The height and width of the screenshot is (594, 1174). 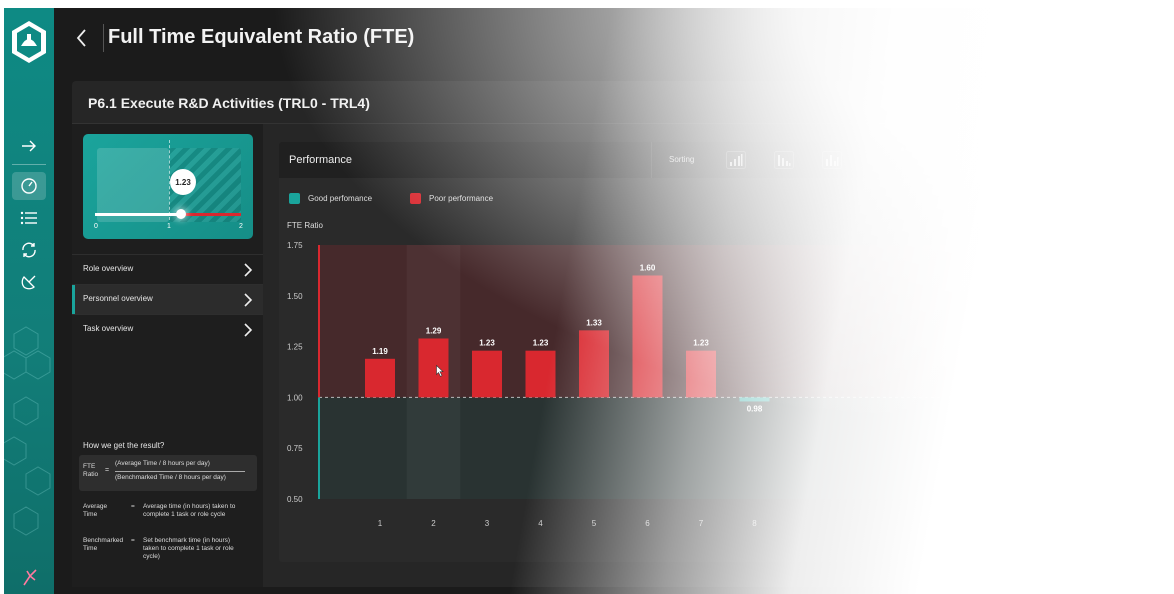 I want to click on formula-lhs: FTE Ratio, so click(x=90, y=471).